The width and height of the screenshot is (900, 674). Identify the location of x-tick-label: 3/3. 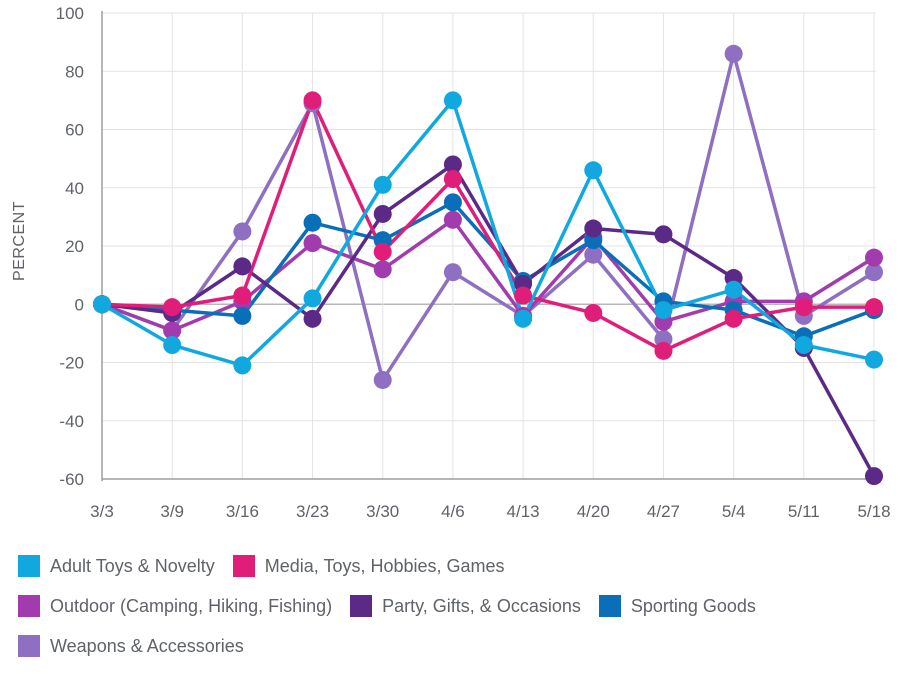
(102, 511).